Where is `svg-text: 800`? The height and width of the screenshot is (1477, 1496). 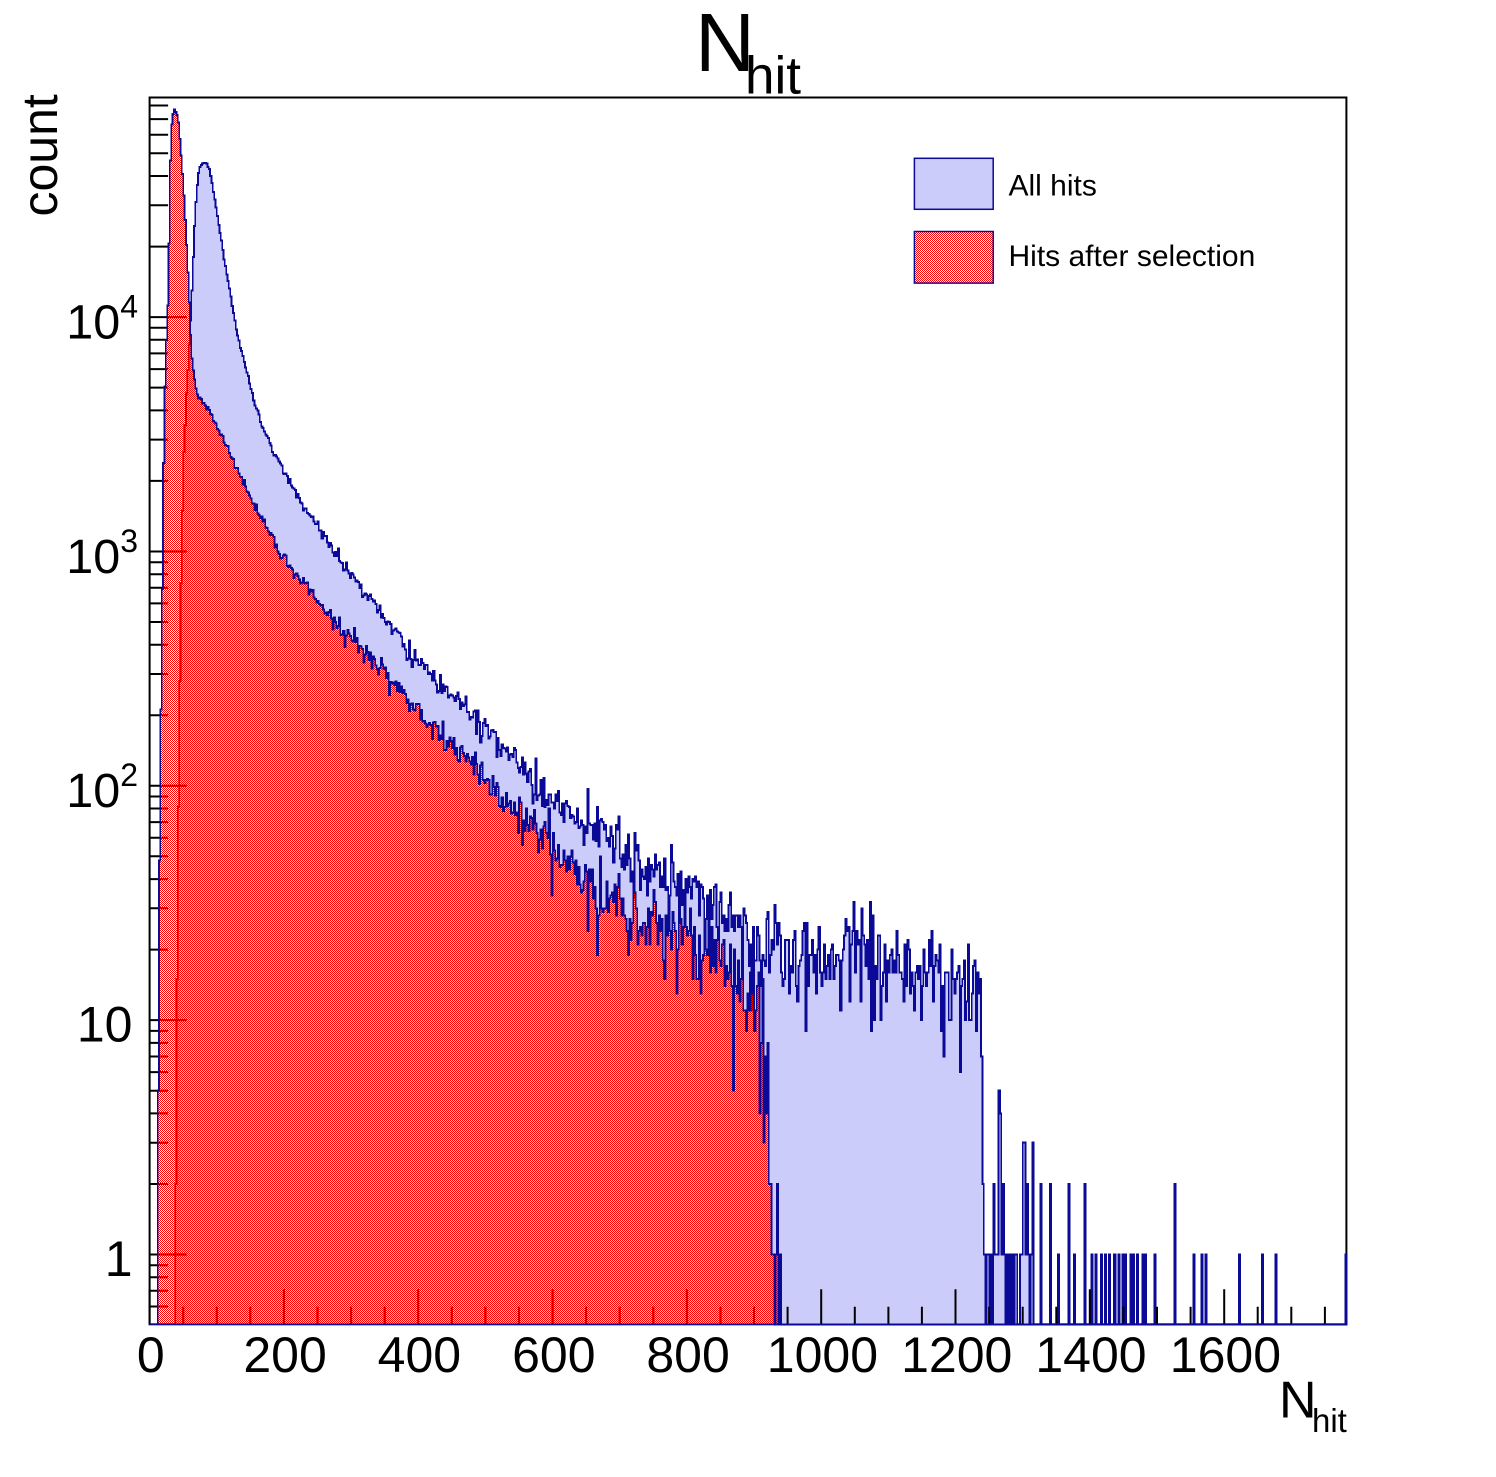 svg-text: 800 is located at coordinates (687, 1355).